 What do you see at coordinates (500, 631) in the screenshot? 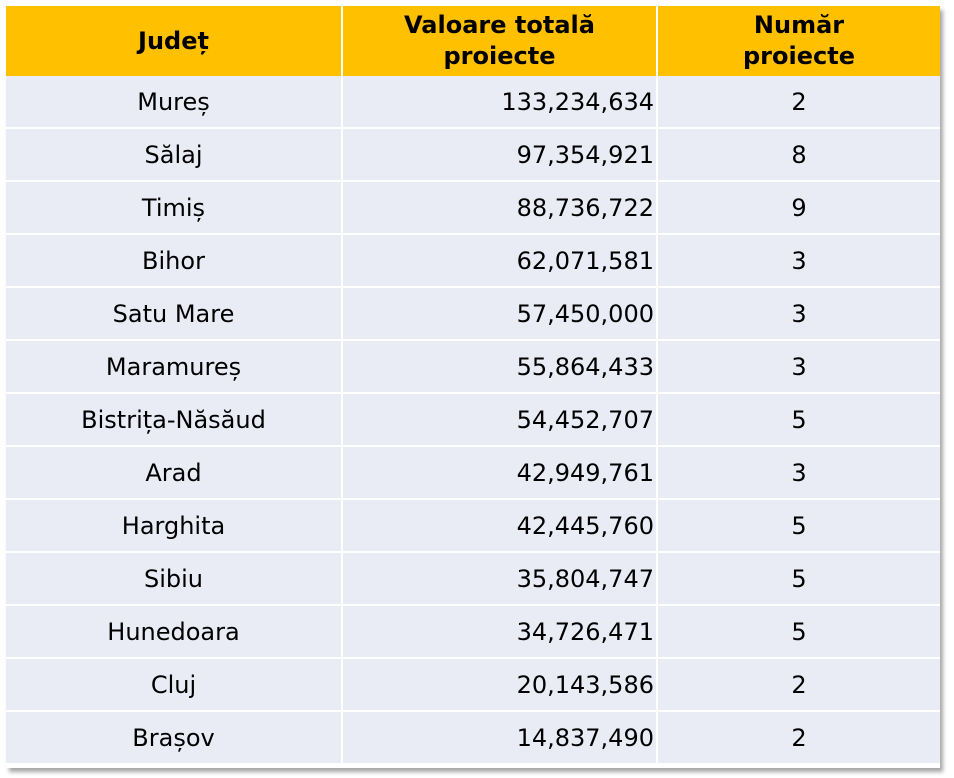
I see `total-value-cell: 34,726,471` at bounding box center [500, 631].